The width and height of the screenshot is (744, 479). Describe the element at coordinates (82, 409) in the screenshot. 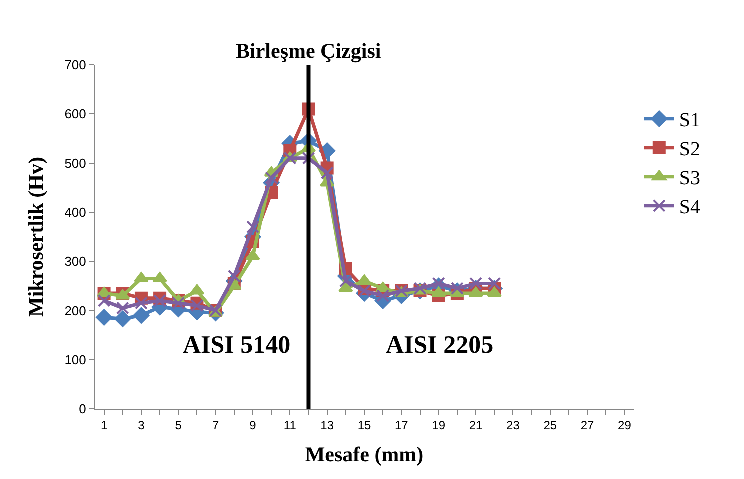

I see `y-tick-label: 0` at that location.